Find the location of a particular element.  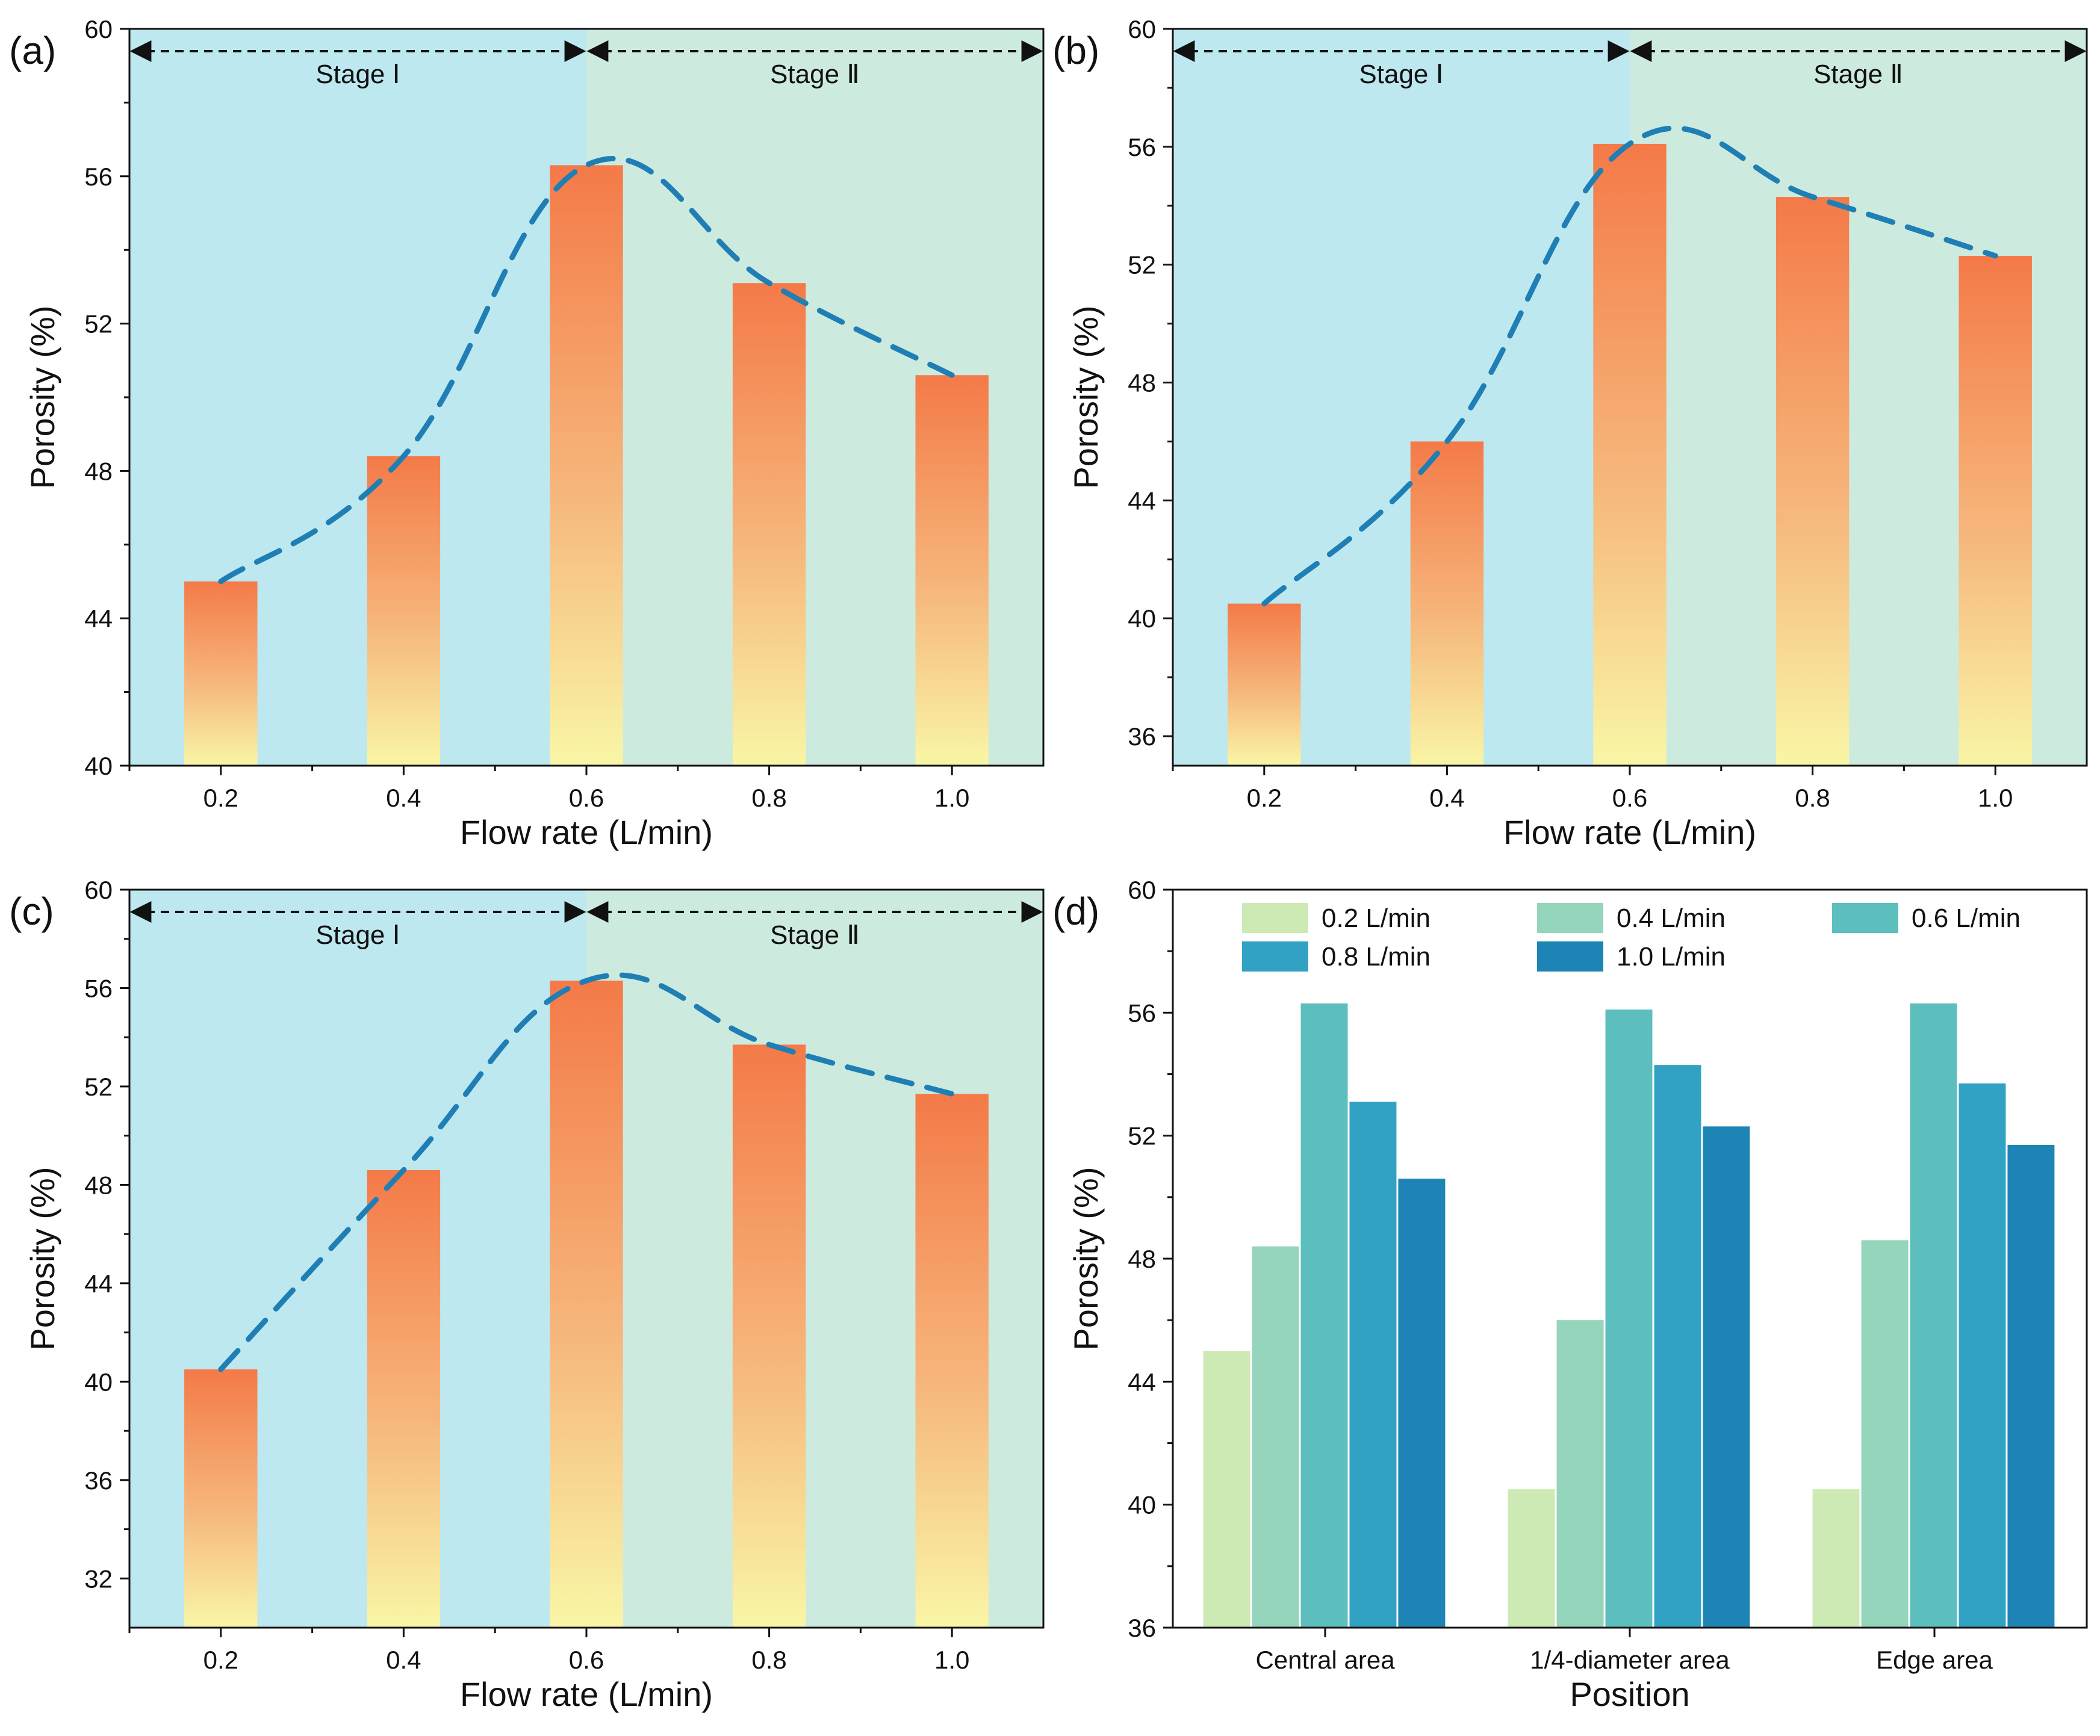

bar-Central area-1.0 L/min is located at coordinates (1422, 1403).